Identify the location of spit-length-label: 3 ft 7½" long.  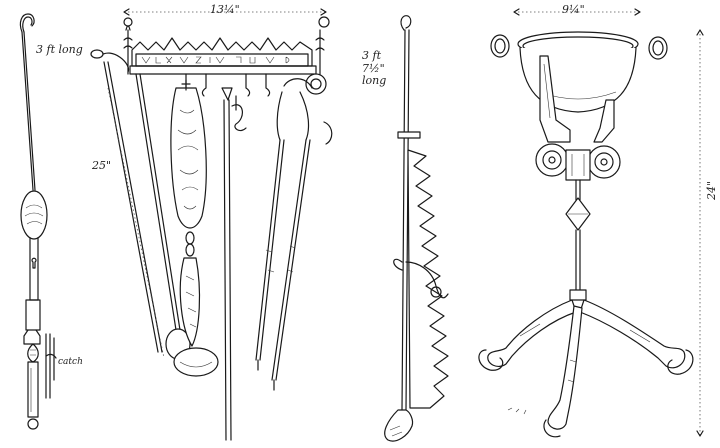
(374, 68).